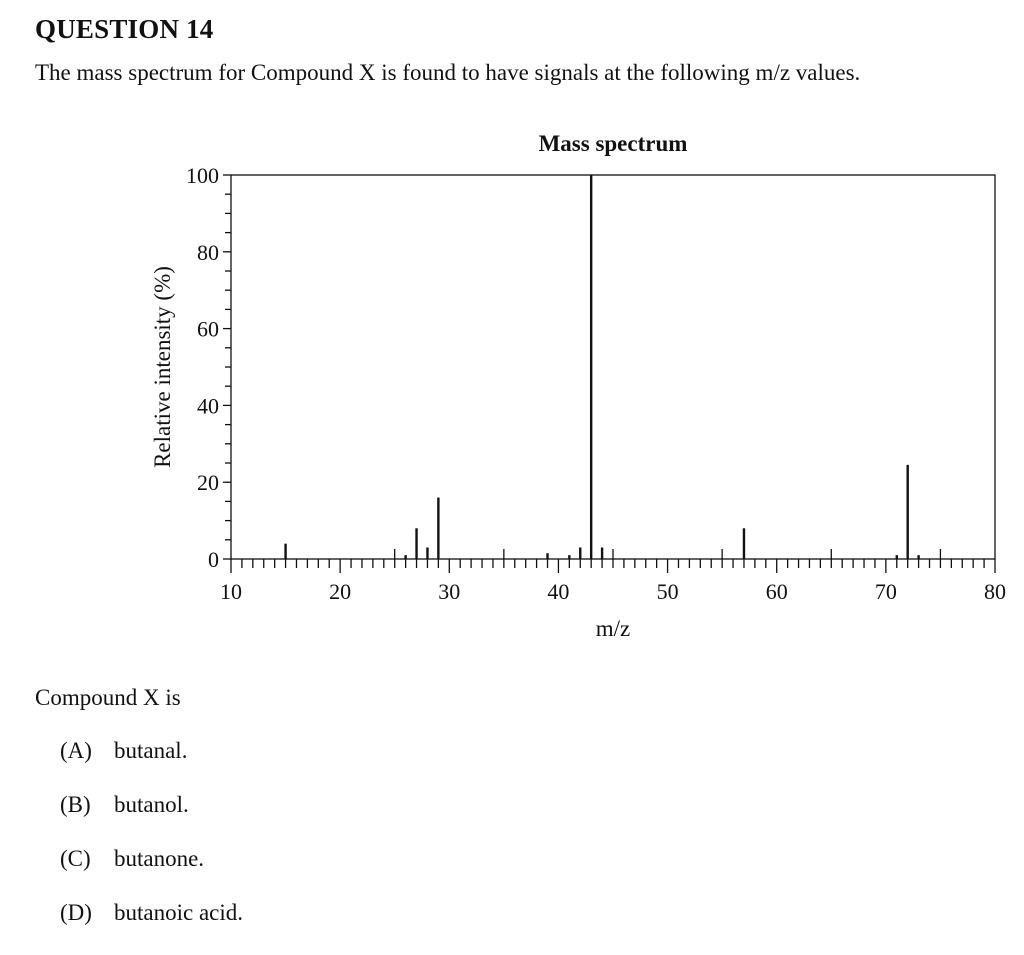  I want to click on chart-title: Mass spectrum, so click(613, 143).